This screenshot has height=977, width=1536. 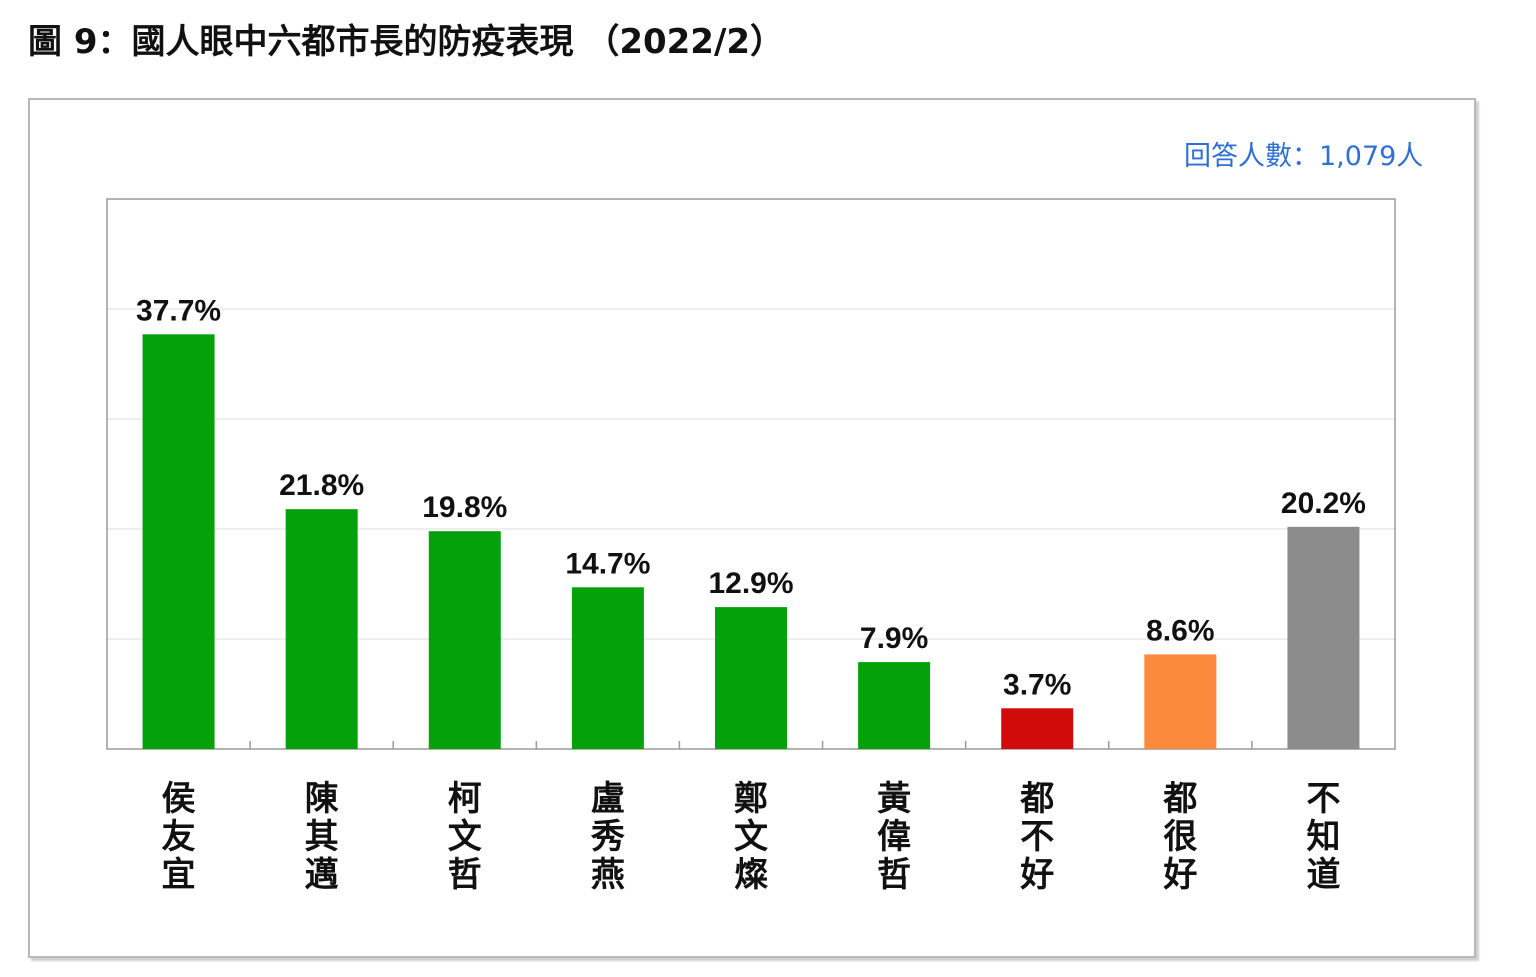 I want to click on category-char: 邁, so click(x=322, y=875).